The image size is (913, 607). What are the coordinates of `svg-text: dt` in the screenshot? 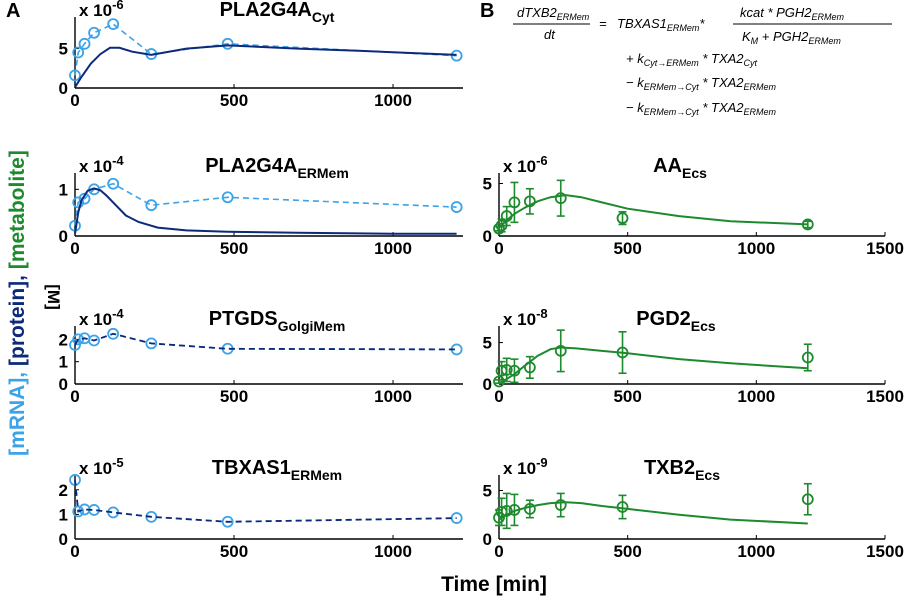 It's located at (550, 34).